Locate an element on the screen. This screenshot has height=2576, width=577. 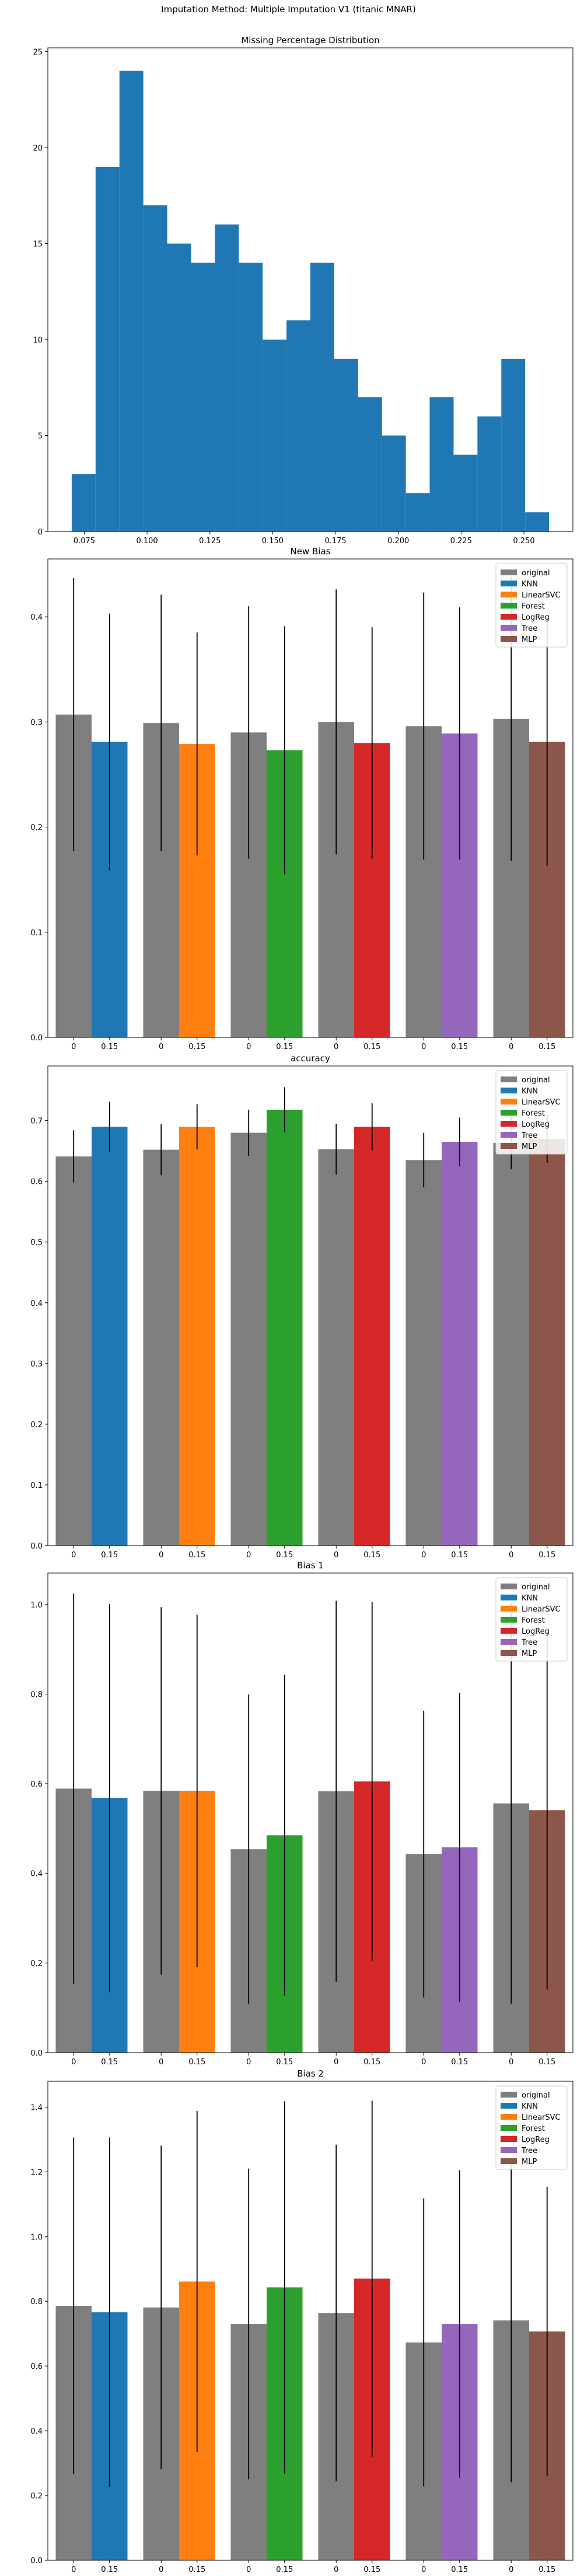
x-tick-label: 0.200 is located at coordinates (398, 541).